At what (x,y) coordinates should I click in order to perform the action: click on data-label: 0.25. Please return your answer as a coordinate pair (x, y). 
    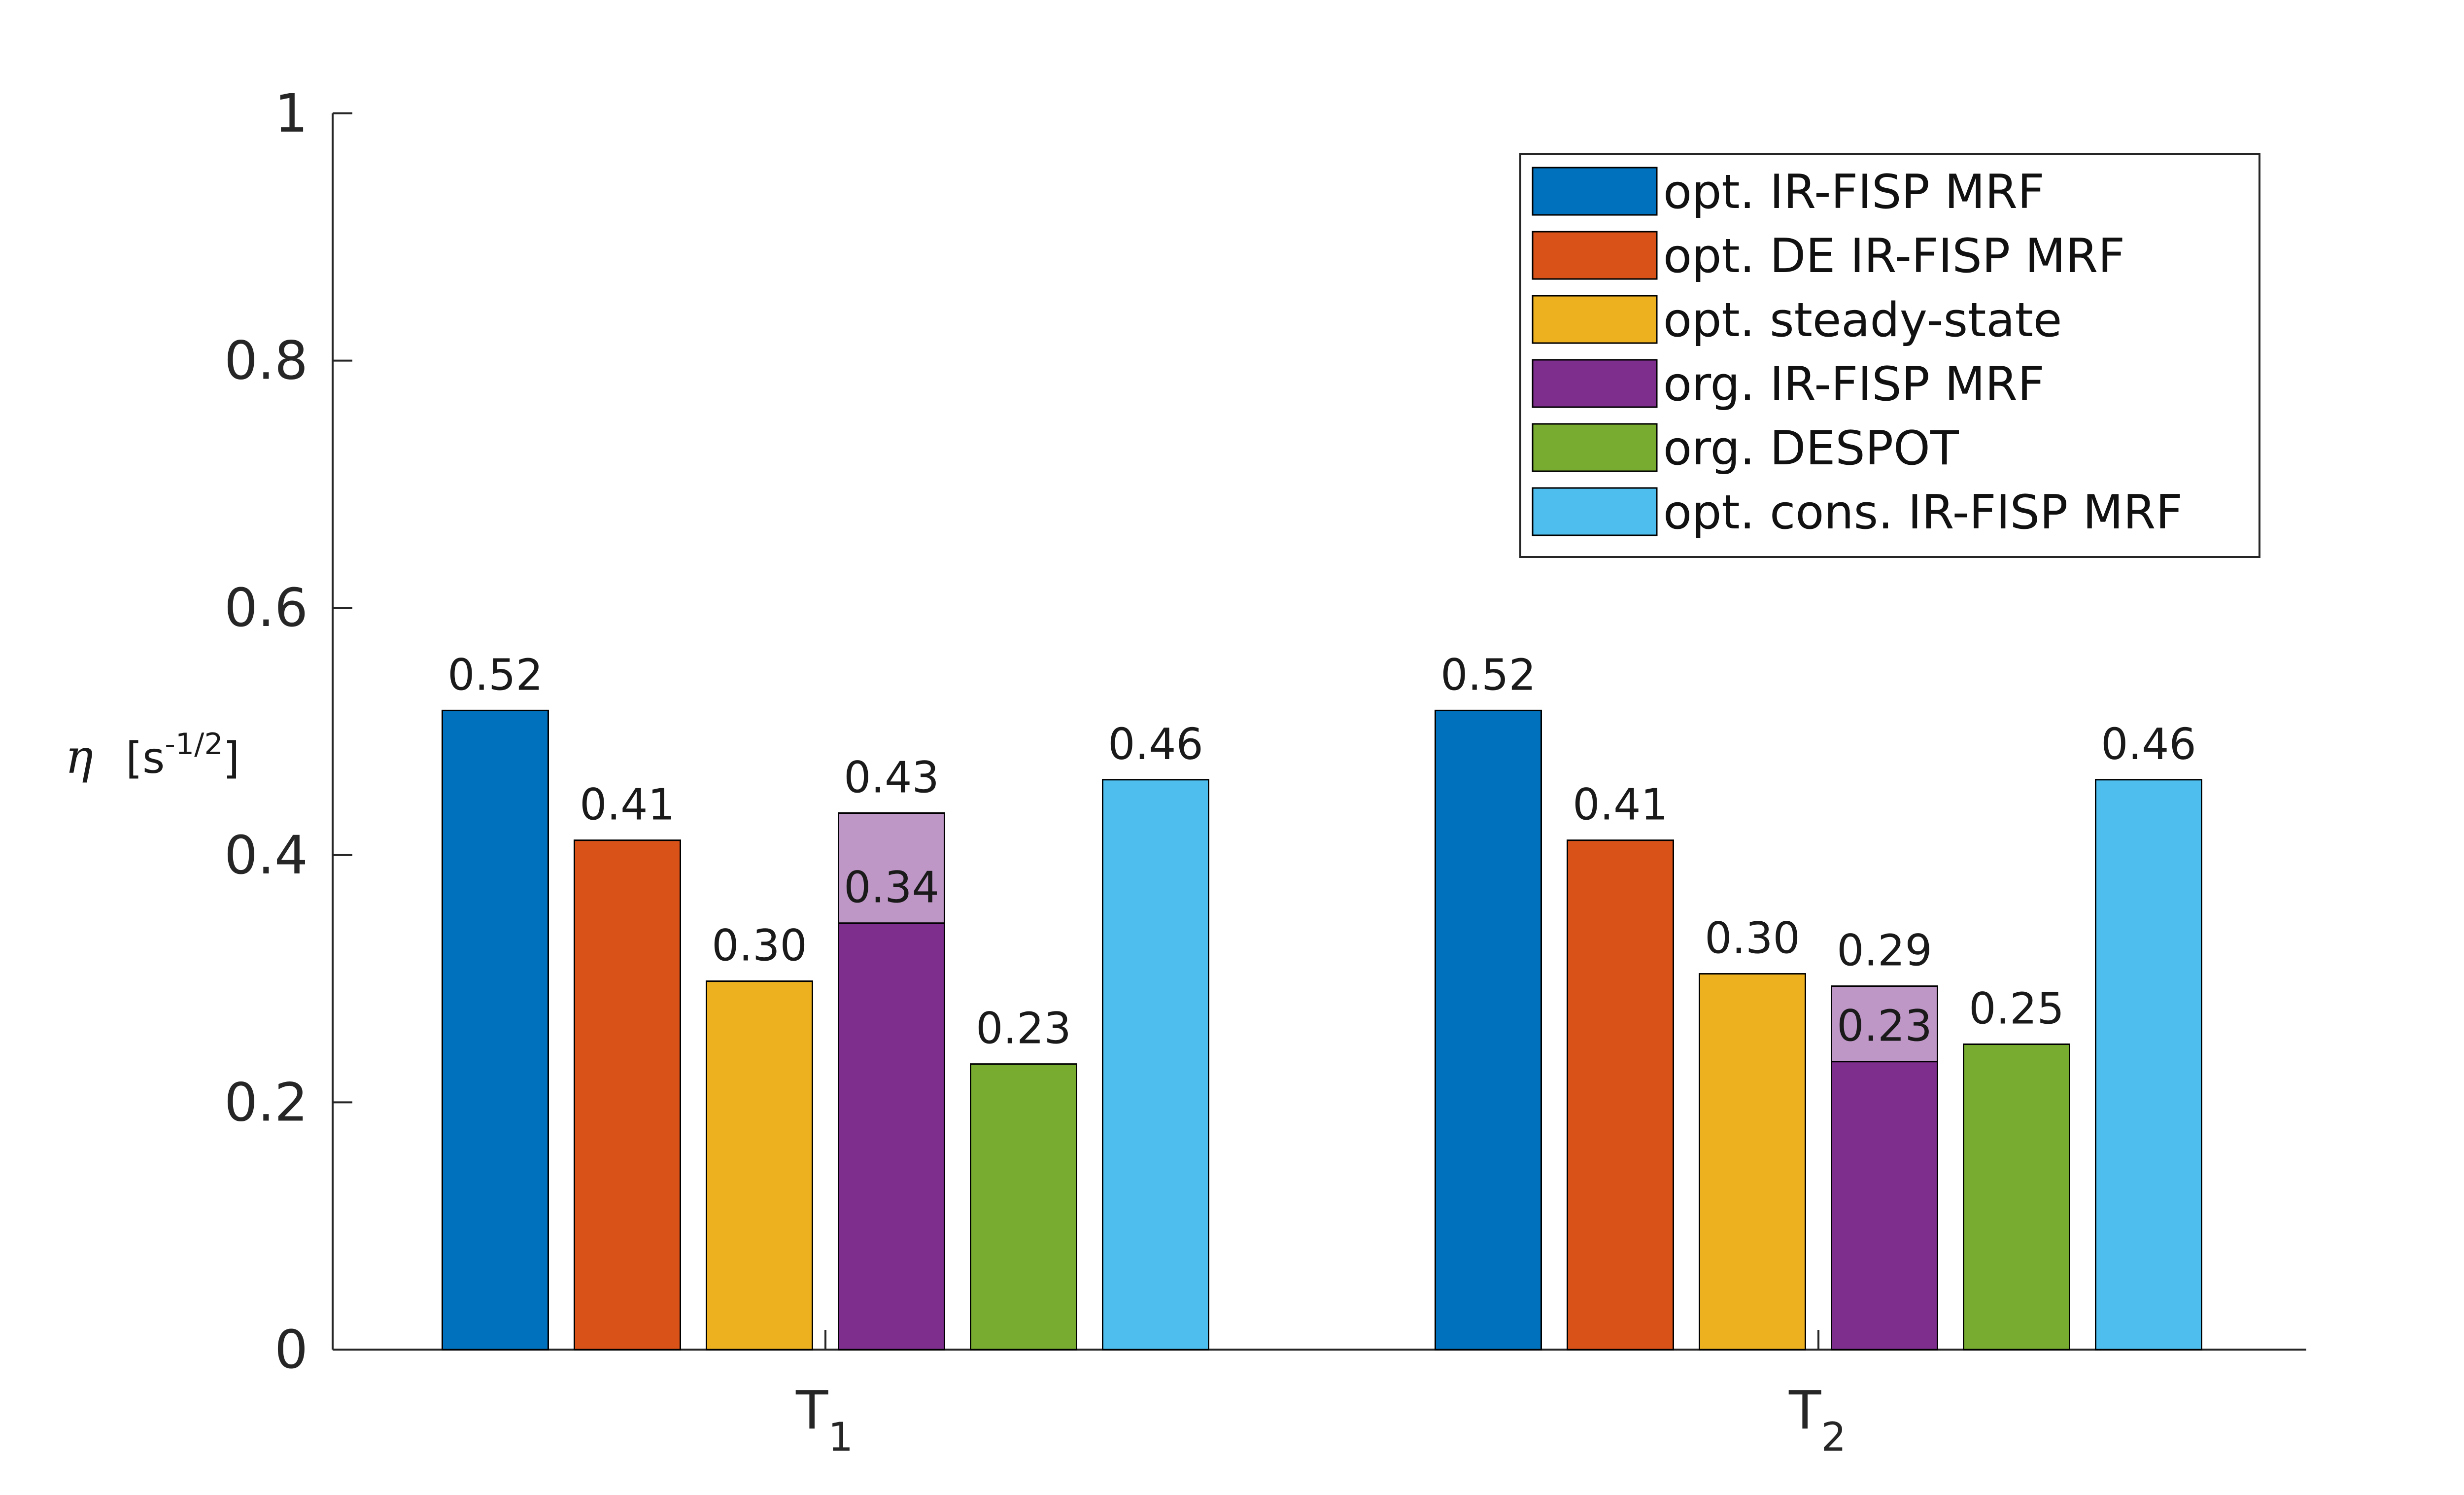
    Looking at the image, I should click on (2016, 1009).